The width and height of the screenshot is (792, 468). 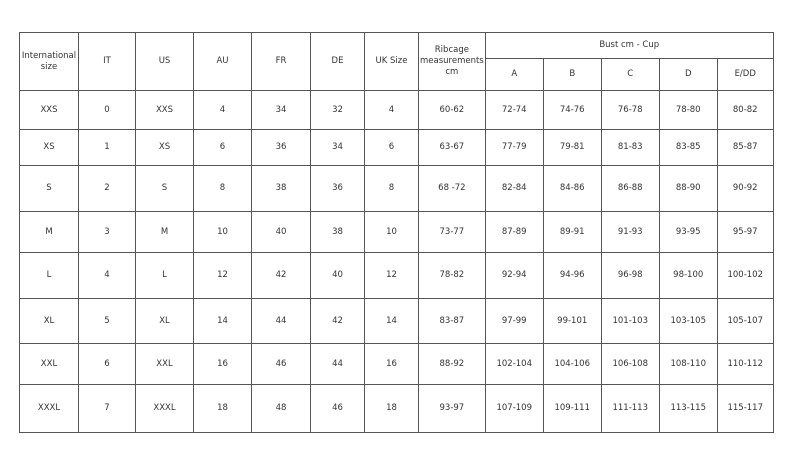 What do you see at coordinates (688, 364) in the screenshot?
I see `table-cell: 108-110` at bounding box center [688, 364].